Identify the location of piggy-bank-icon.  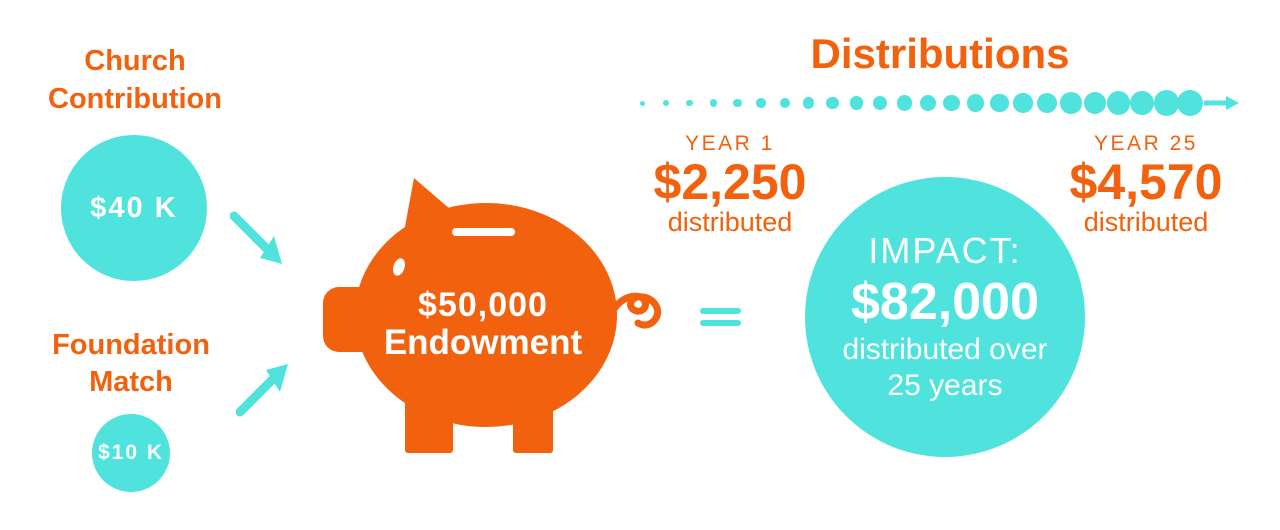
(492, 315).